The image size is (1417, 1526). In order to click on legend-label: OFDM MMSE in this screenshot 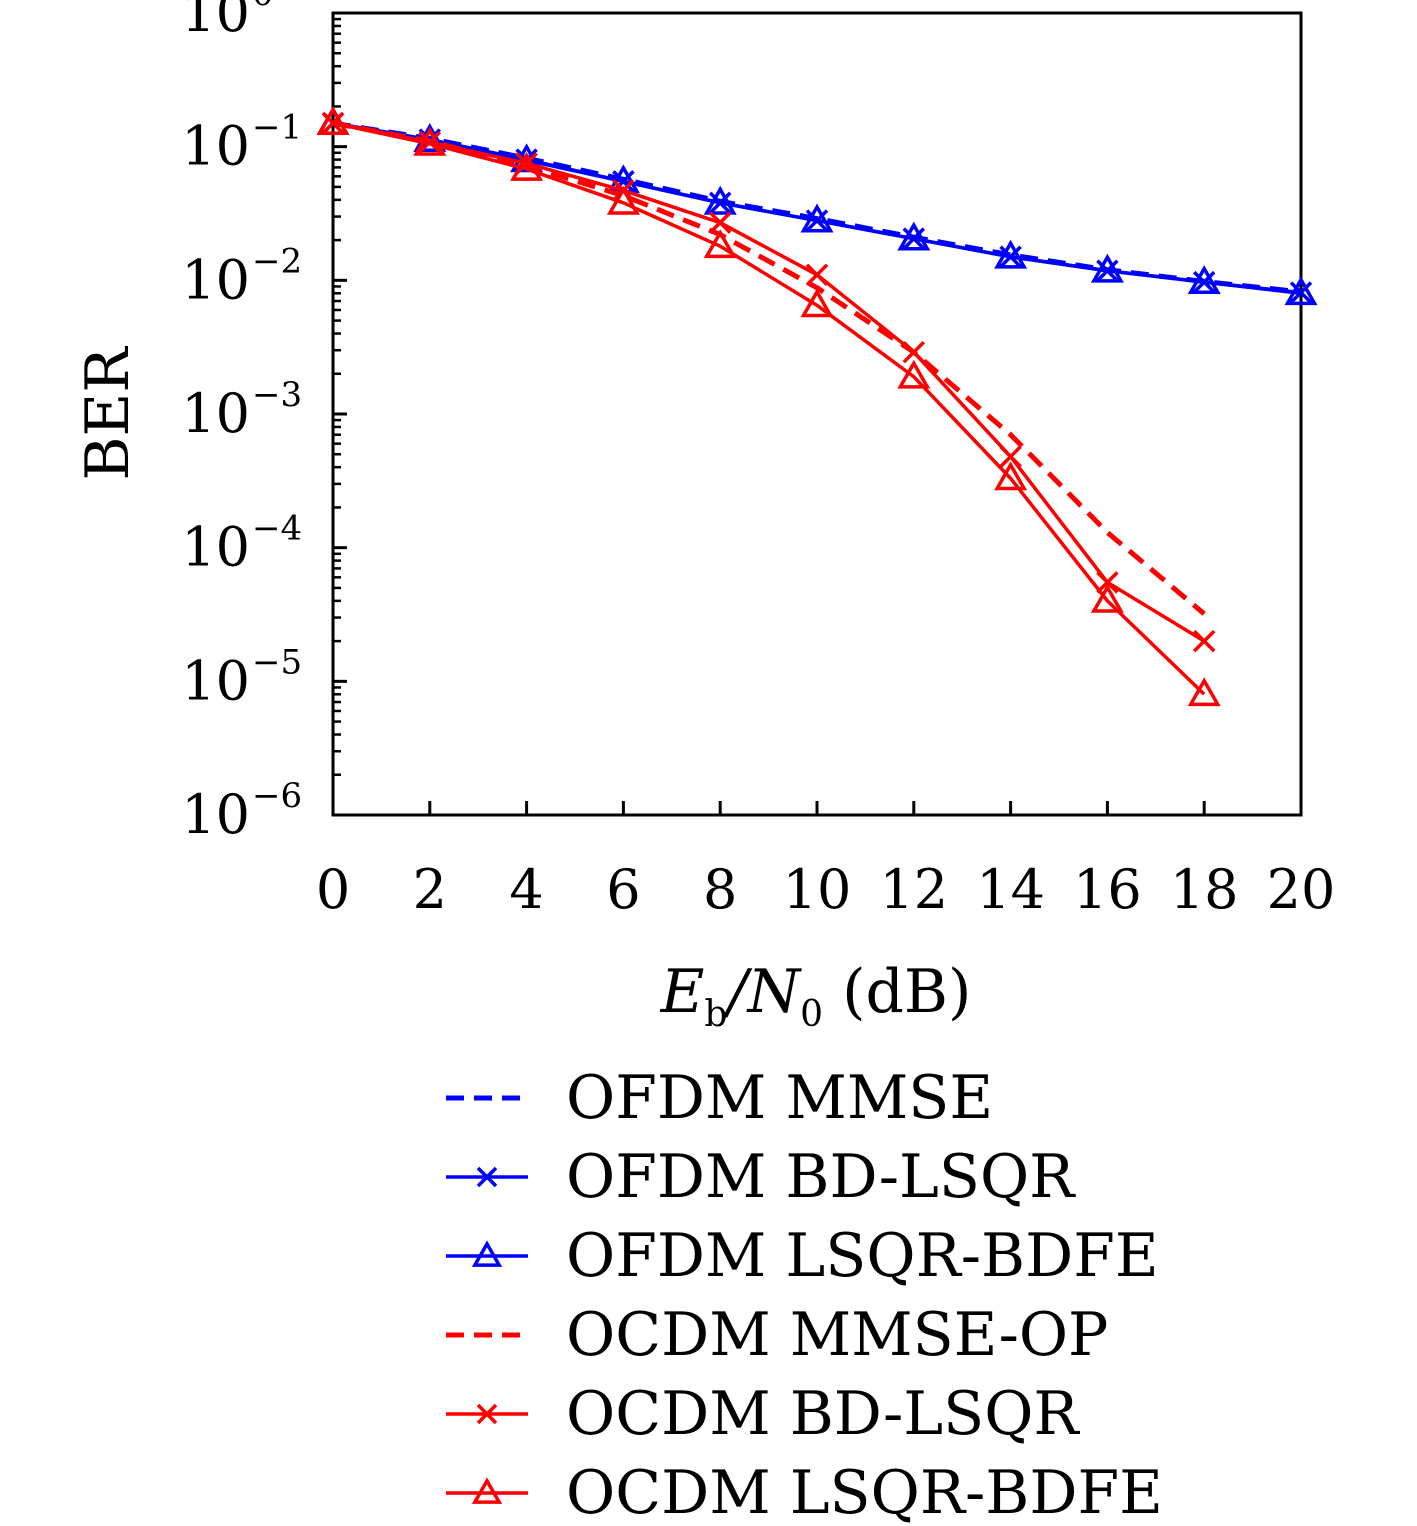, I will do `click(779, 1098)`.